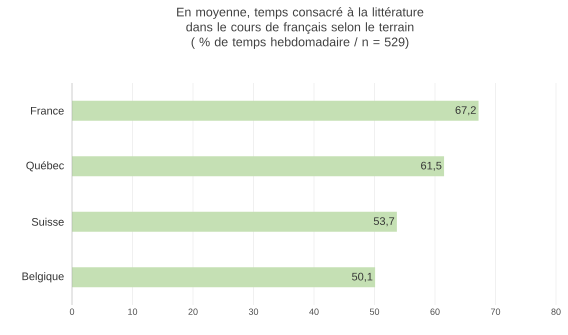 The height and width of the screenshot is (335, 568). What do you see at coordinates (193, 311) in the screenshot?
I see `x-tick-label: 20` at bounding box center [193, 311].